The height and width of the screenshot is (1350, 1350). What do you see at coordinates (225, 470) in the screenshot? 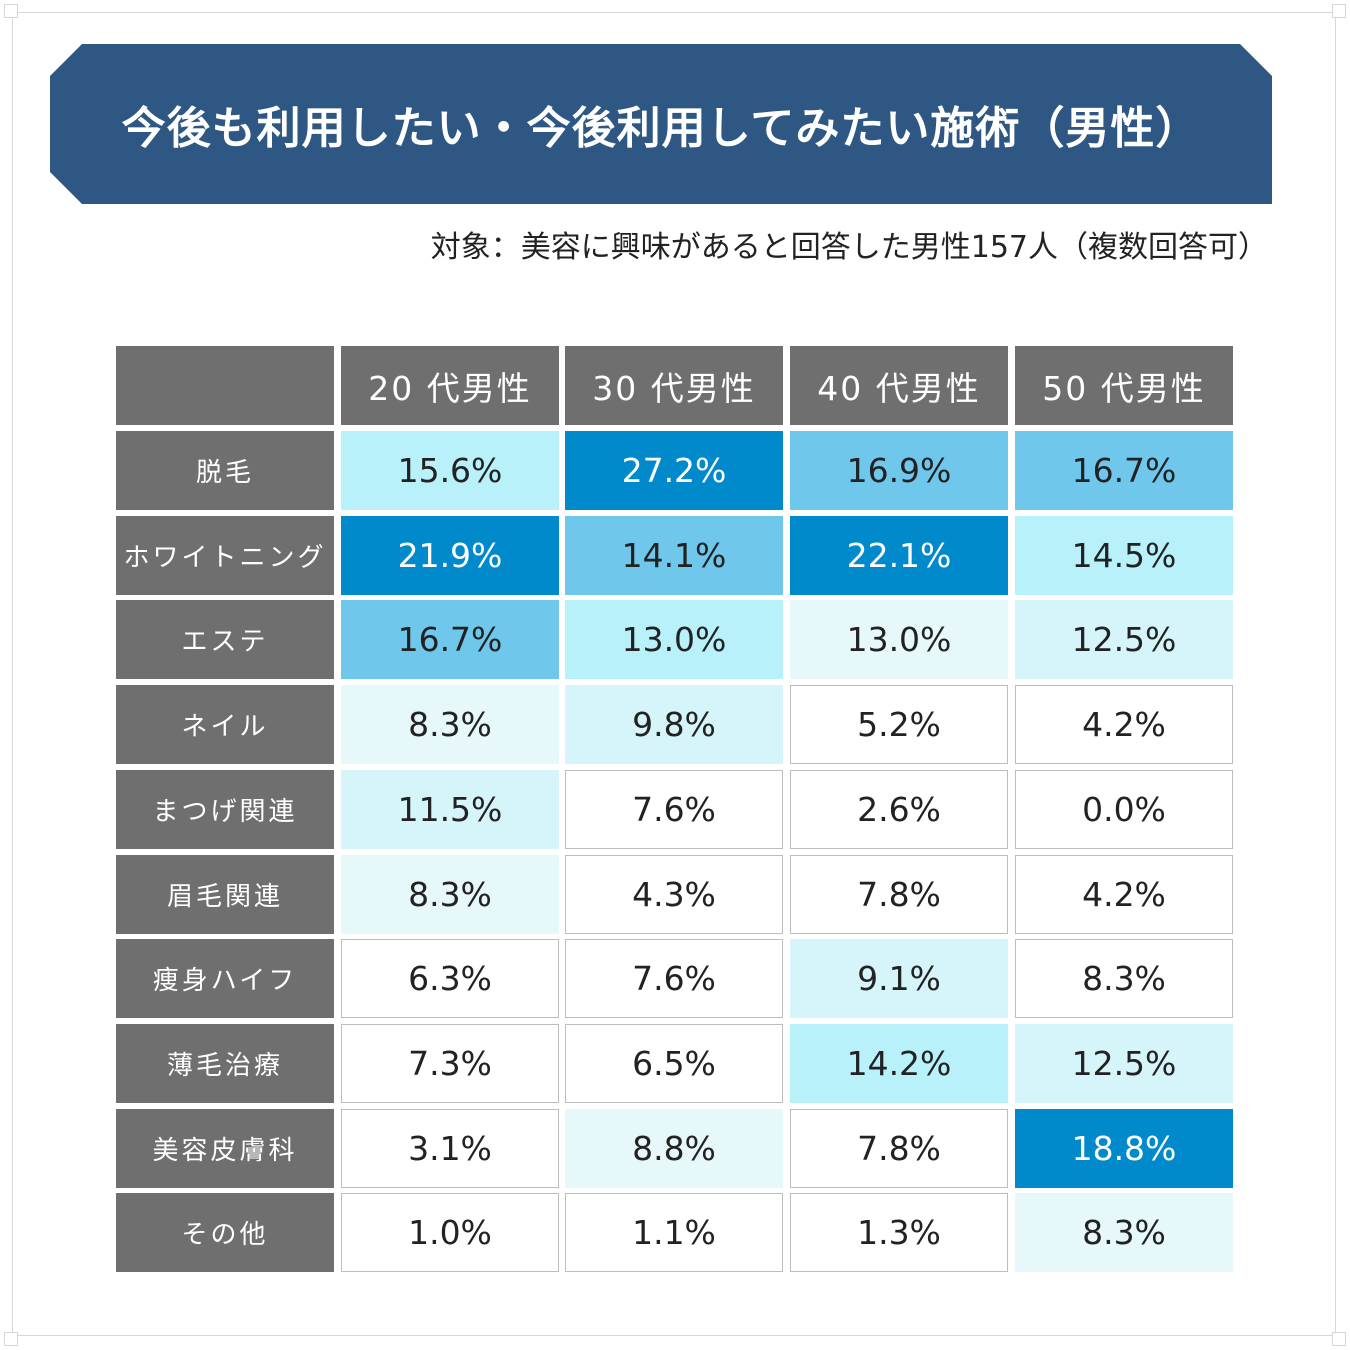
I see `row-label: 脱毛` at bounding box center [225, 470].